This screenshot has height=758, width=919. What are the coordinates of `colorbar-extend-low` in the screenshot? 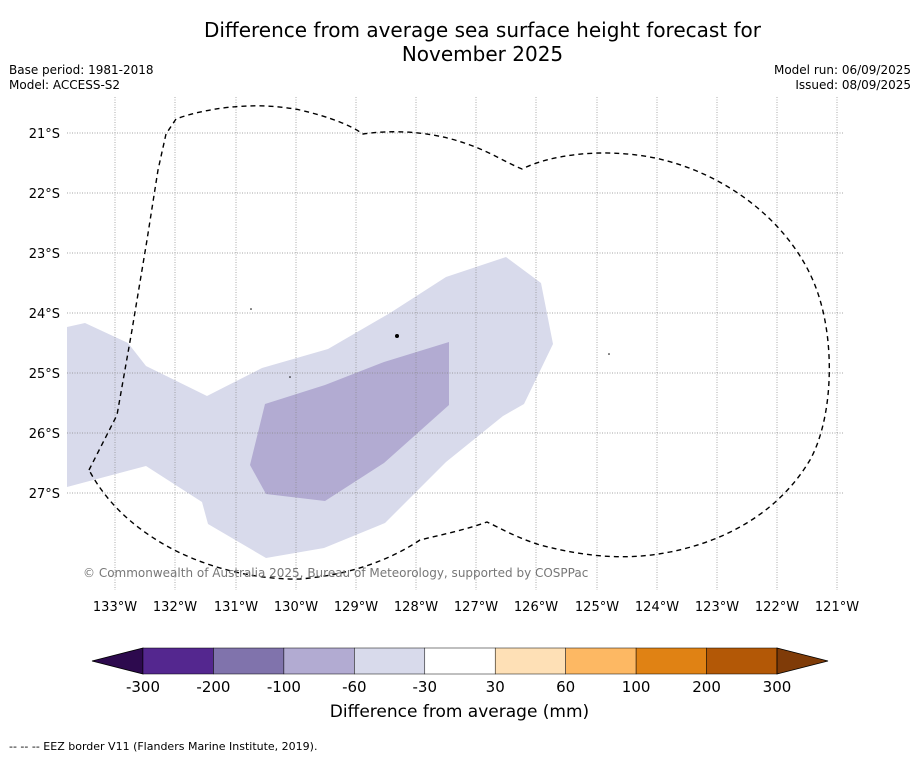 It's located at (117, 661).